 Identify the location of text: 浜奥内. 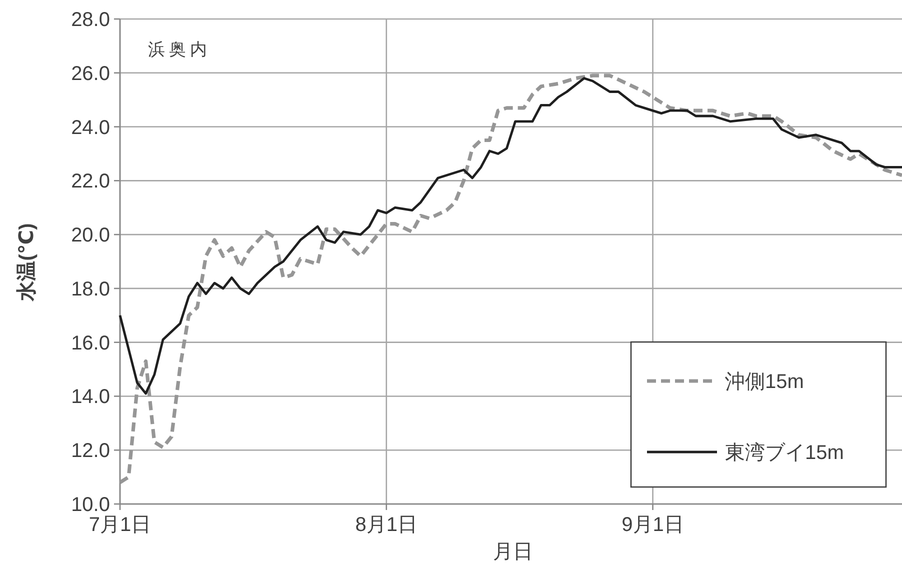
(179, 49).